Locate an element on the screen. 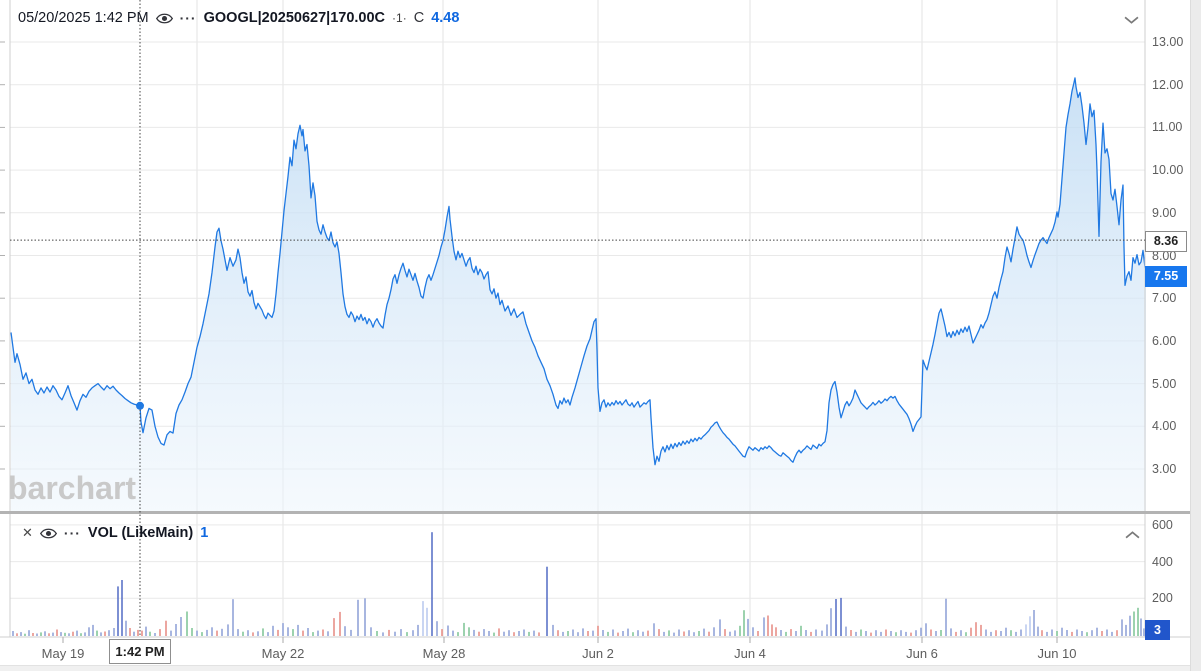  volume-panel-legend: ✕ ··· VOL (LikeMain) 1 is located at coordinates (115, 533).